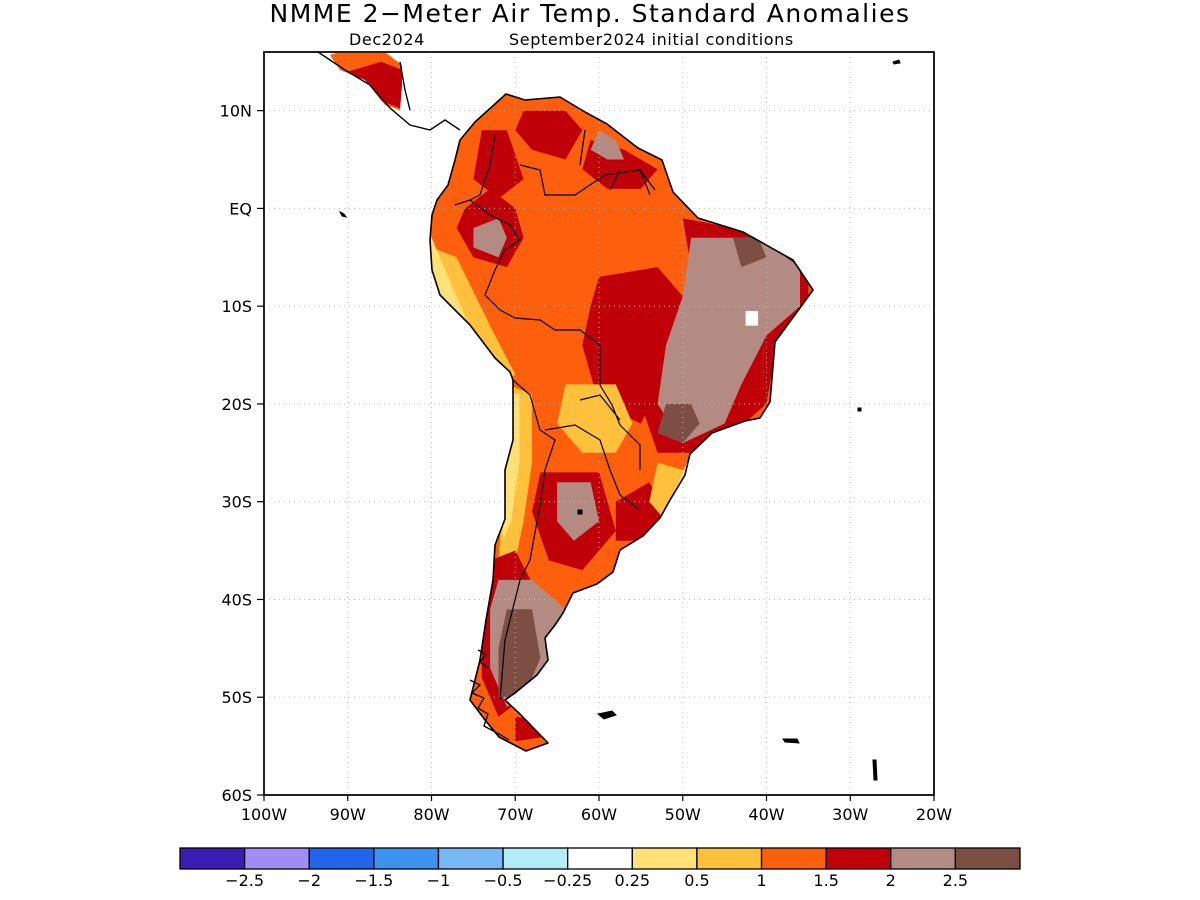 The image size is (1200, 900). I want to click on country-borders, so click(555, 415).